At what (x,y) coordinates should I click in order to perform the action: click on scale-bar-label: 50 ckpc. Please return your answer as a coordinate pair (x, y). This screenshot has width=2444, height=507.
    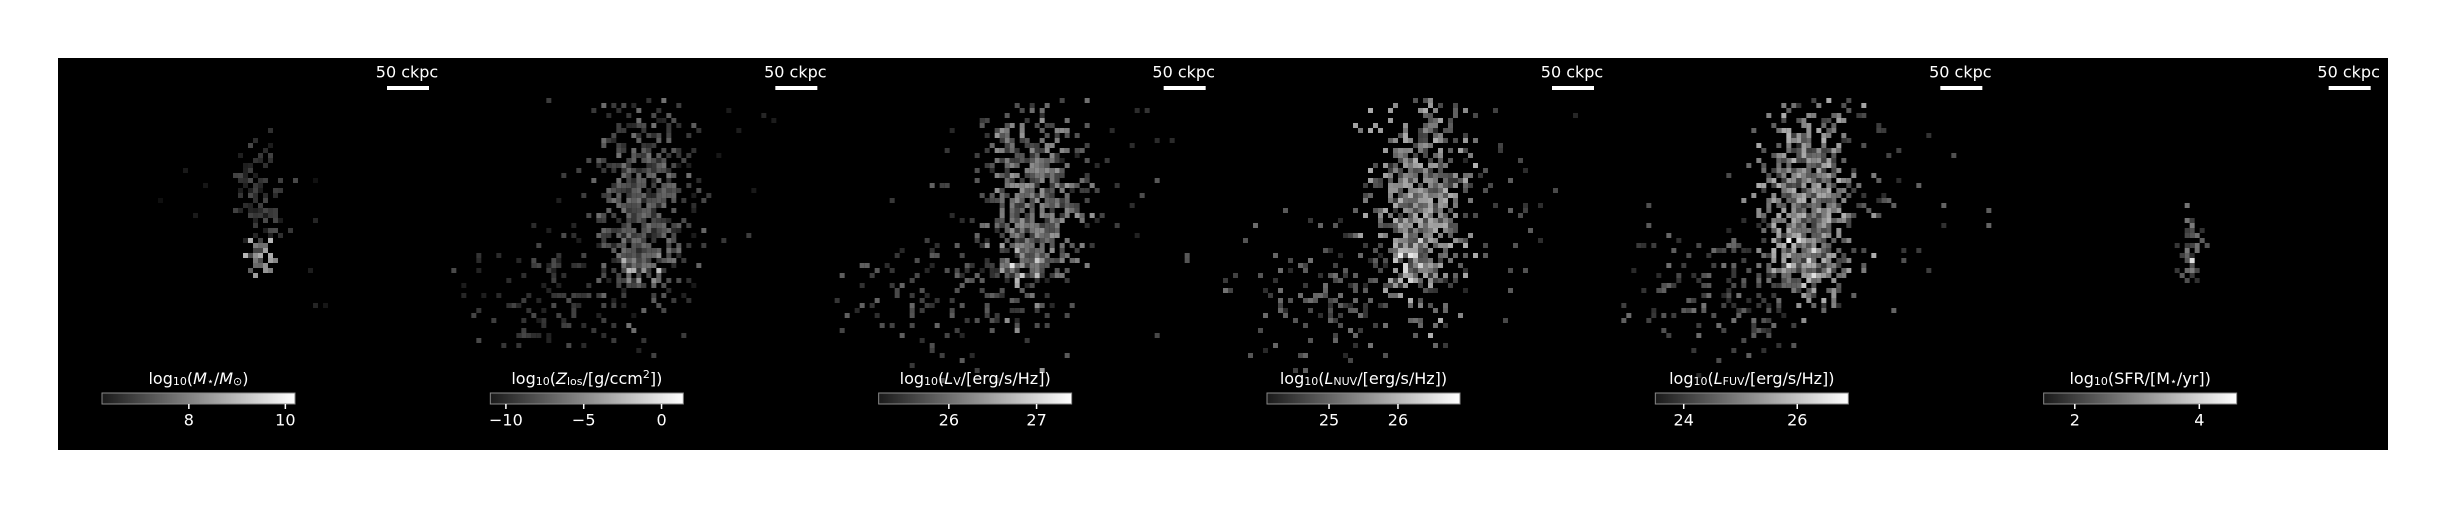
    Looking at the image, I should click on (795, 72).